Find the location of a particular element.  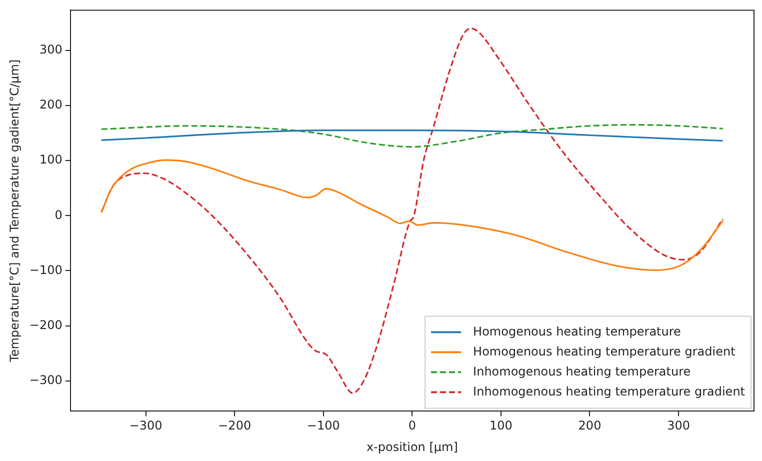

y-tick-label: 0 is located at coordinates (58, 215).